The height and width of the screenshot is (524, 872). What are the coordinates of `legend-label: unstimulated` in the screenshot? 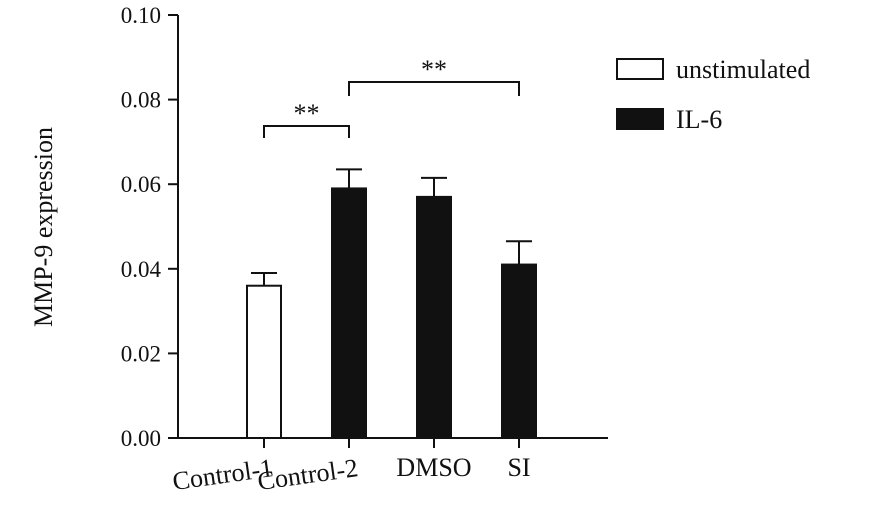 It's located at (743, 69).